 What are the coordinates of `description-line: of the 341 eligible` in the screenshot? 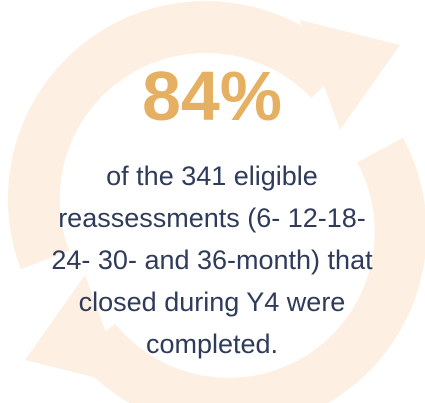 It's located at (212, 176).